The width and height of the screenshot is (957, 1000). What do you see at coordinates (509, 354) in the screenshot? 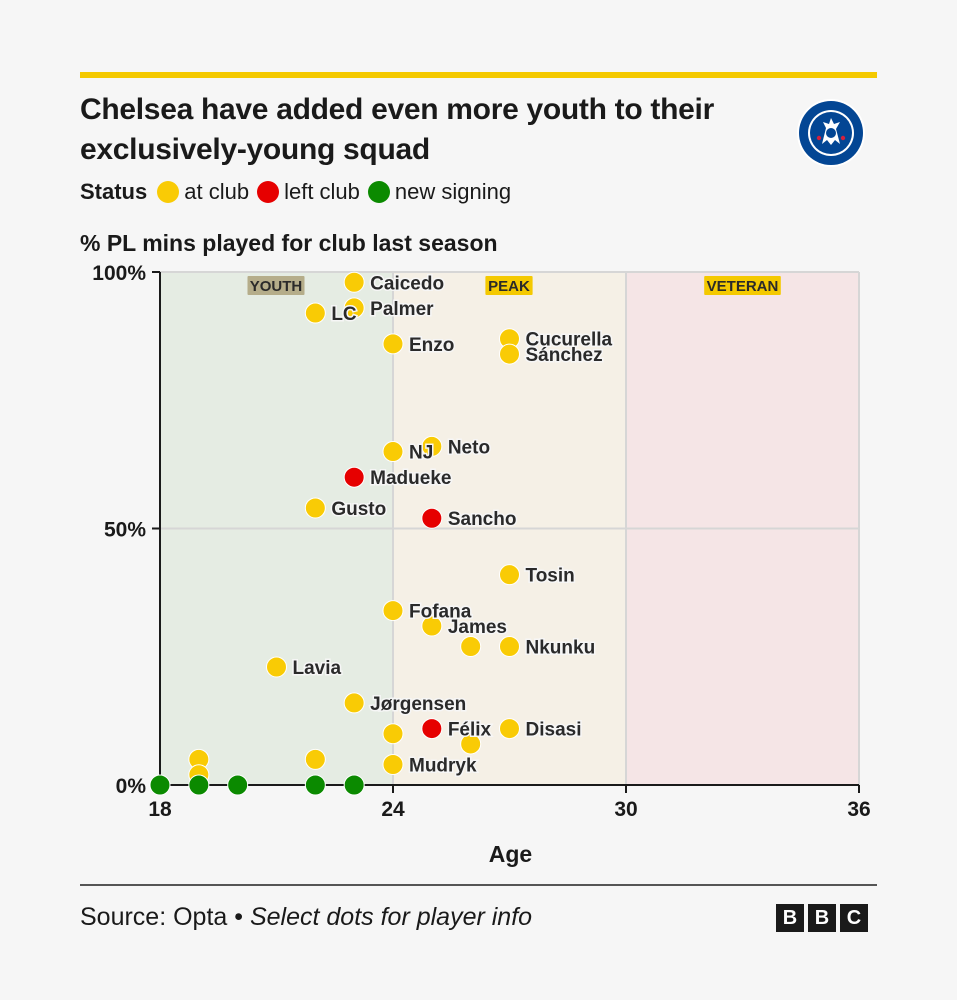
I see `player-dot-s-nchez` at bounding box center [509, 354].